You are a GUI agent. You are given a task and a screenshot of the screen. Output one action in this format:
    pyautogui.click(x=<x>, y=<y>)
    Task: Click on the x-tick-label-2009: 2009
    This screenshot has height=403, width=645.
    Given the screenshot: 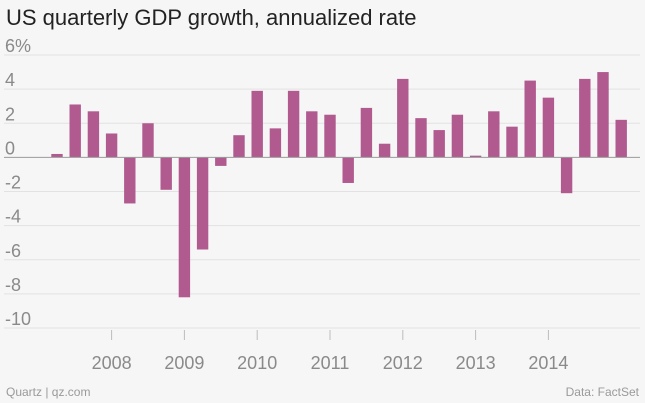 What is the action you would take?
    pyautogui.click(x=184, y=363)
    